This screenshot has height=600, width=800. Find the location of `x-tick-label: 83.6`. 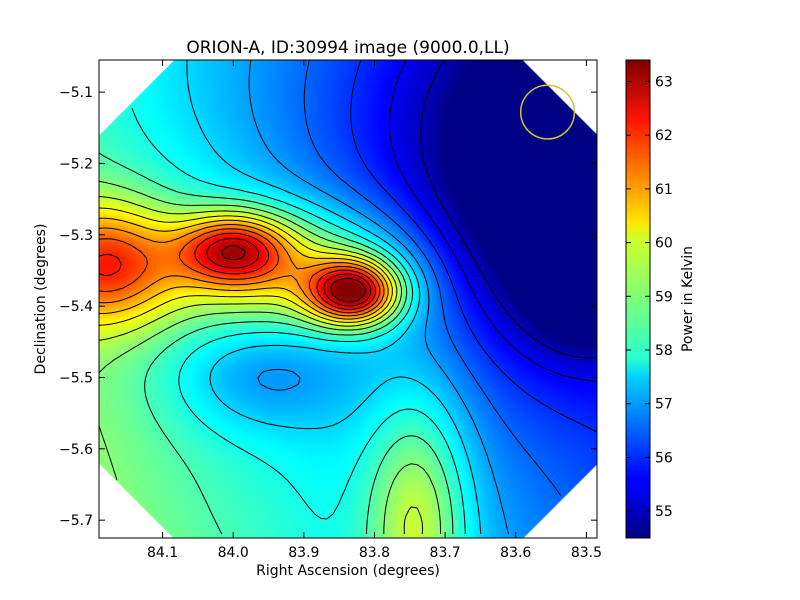

x-tick-label: 83.6 is located at coordinates (515, 553).